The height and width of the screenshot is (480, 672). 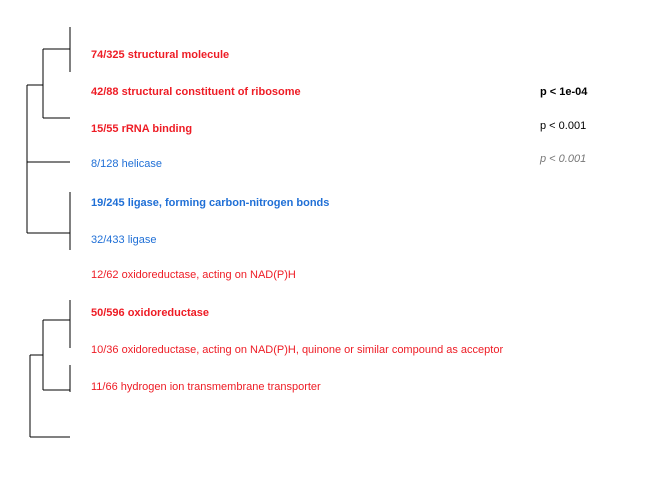 What do you see at coordinates (563, 159) in the screenshot?
I see `legend-p-0001-italic: p < 0.001` at bounding box center [563, 159].